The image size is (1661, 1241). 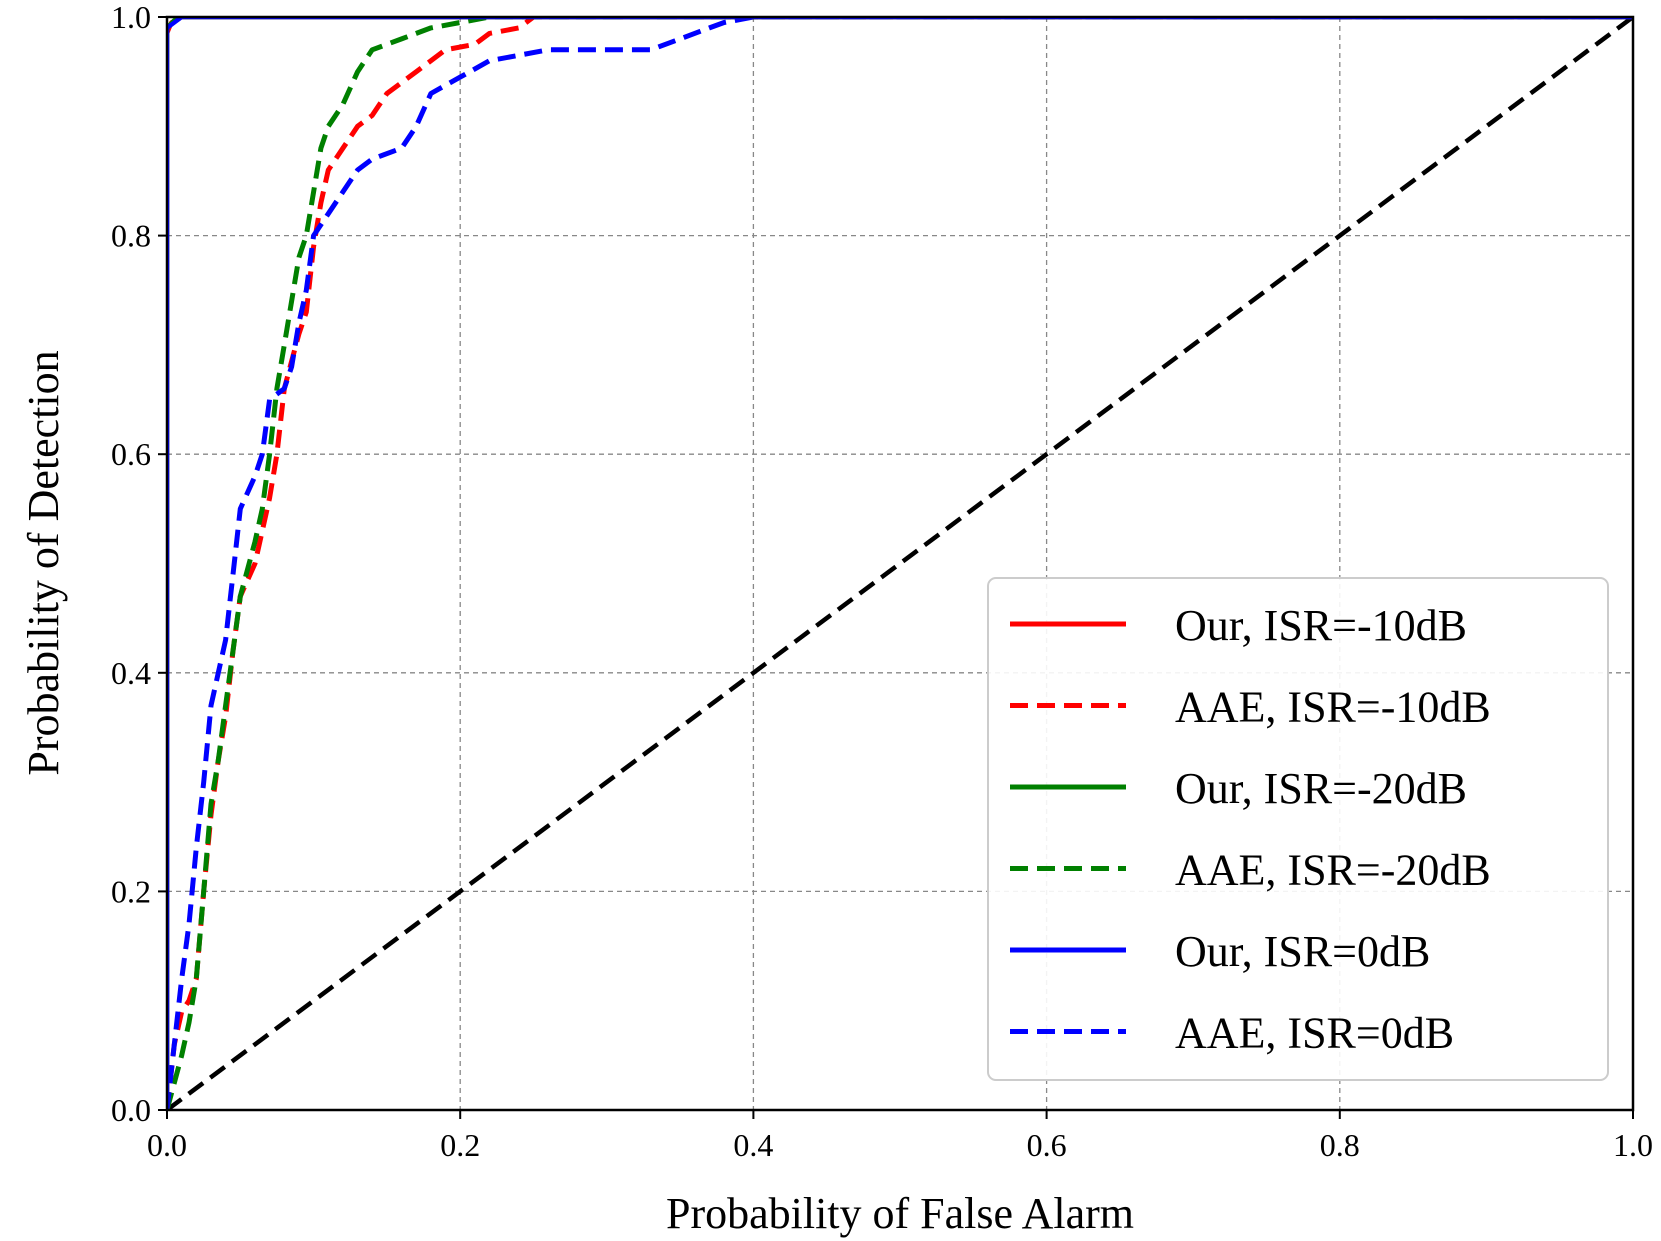 What do you see at coordinates (900, 1213) in the screenshot?
I see `x-axis-label: Probability of False Alarm` at bounding box center [900, 1213].